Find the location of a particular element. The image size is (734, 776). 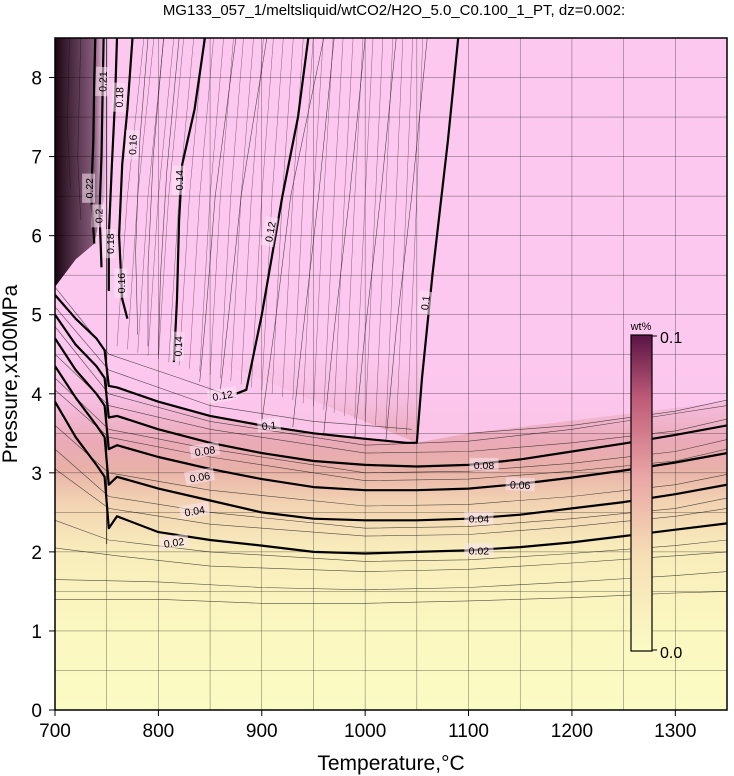

x-tick-label: 700 is located at coordinates (55, 731).